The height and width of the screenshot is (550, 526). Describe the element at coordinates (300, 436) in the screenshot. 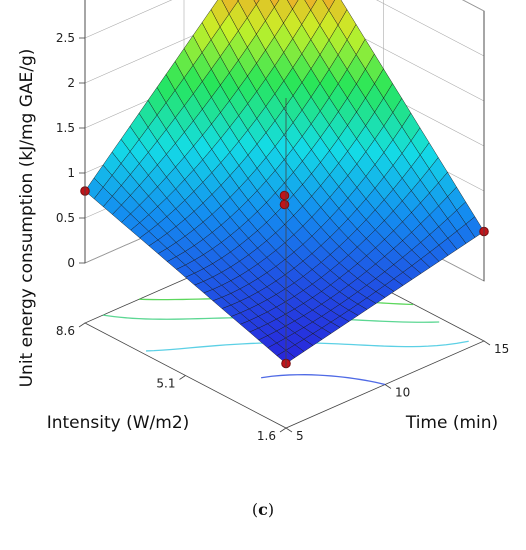

I see `y-tick-label: 5` at that location.